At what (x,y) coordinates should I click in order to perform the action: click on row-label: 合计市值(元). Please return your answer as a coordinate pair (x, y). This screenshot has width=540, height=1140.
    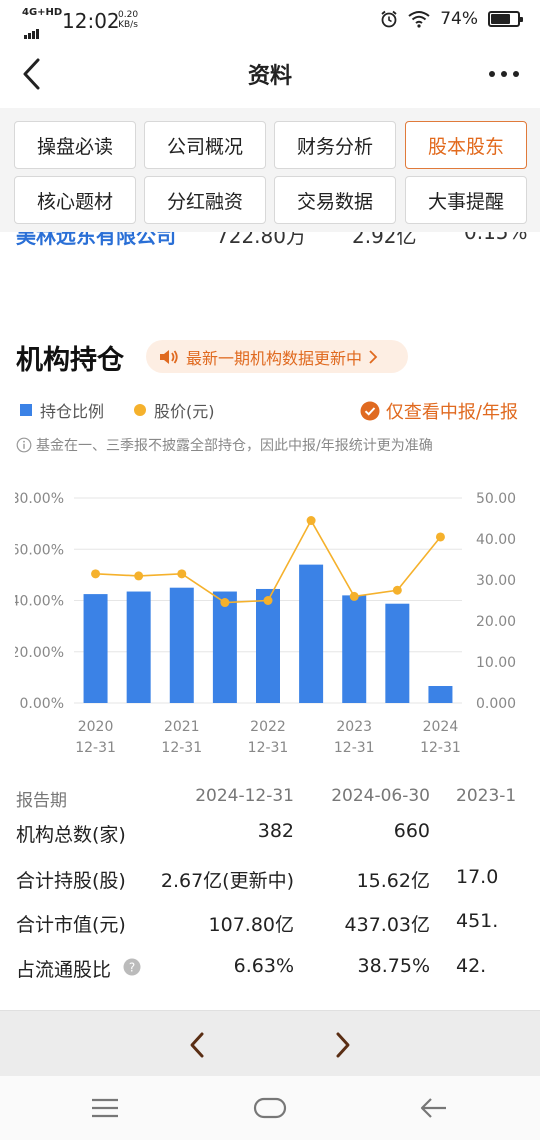
    Looking at the image, I should click on (71, 925).